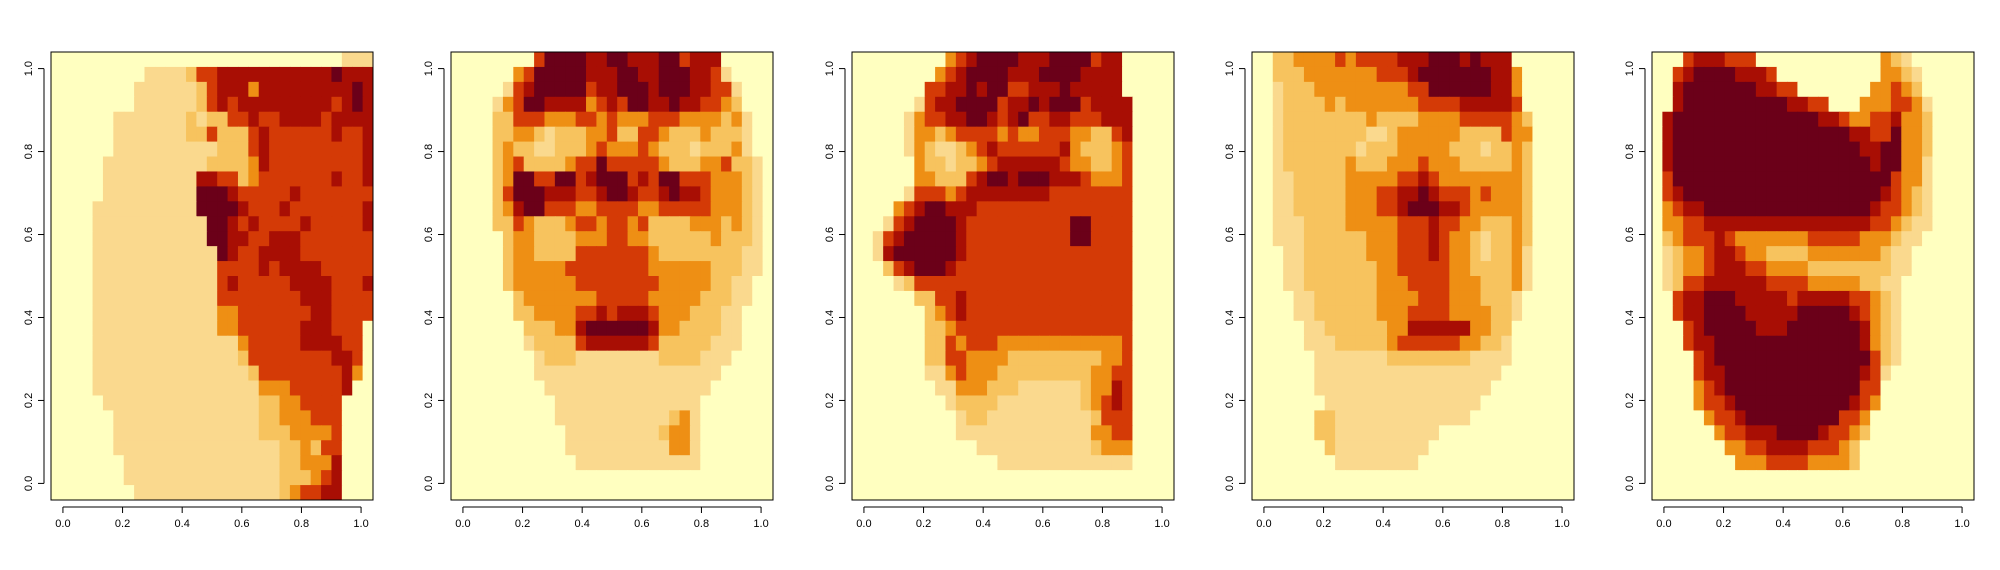 Image resolution: width=2000 pixels, height=570 pixels. I want to click on plot-frame, so click(212, 276).